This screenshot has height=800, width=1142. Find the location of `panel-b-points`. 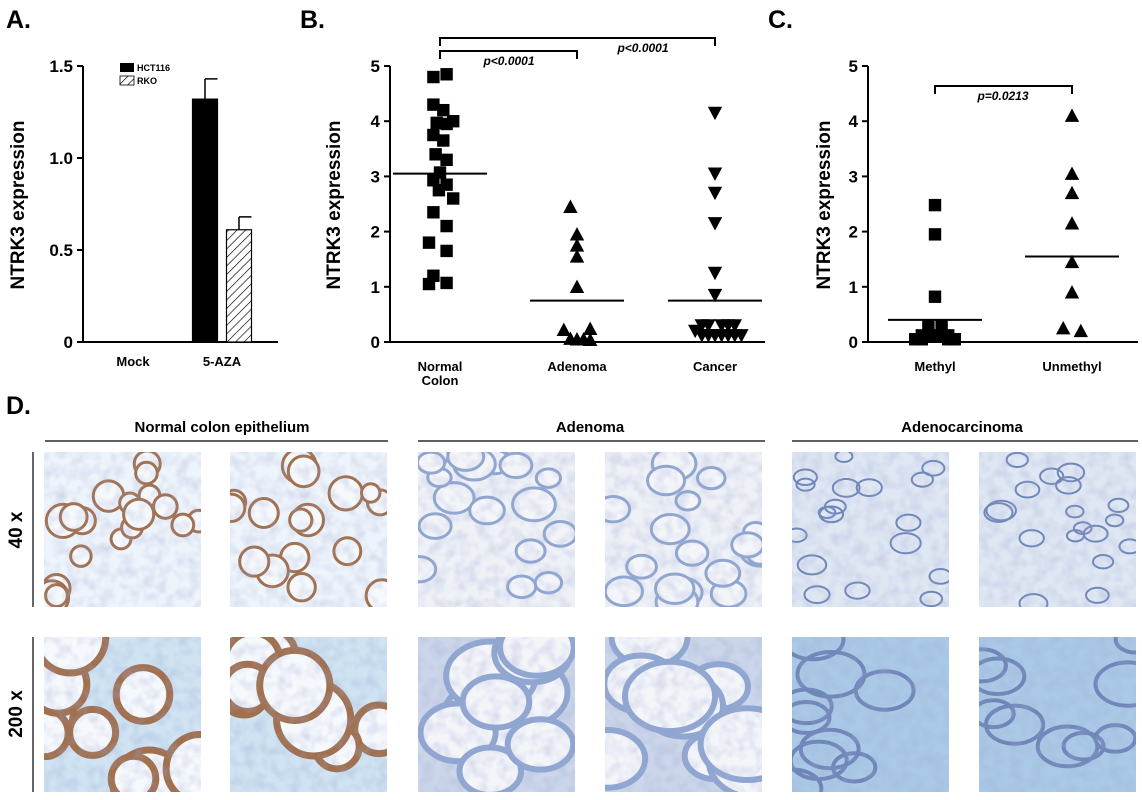

panel-b-points is located at coordinates (577, 207).